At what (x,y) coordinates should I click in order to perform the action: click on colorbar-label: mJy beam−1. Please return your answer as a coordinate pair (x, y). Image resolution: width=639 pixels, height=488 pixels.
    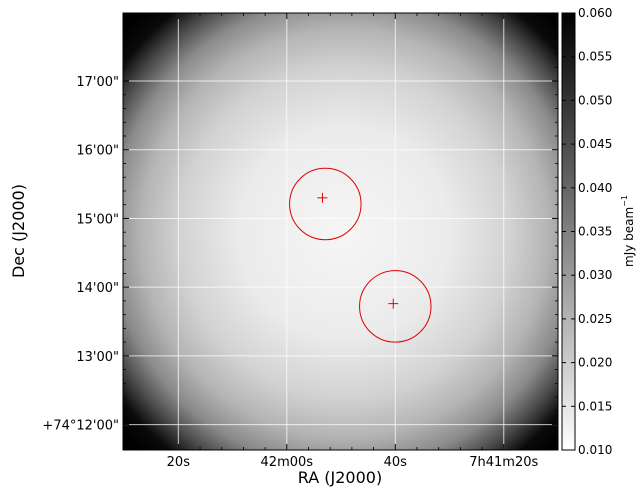
    Looking at the image, I should click on (628, 231).